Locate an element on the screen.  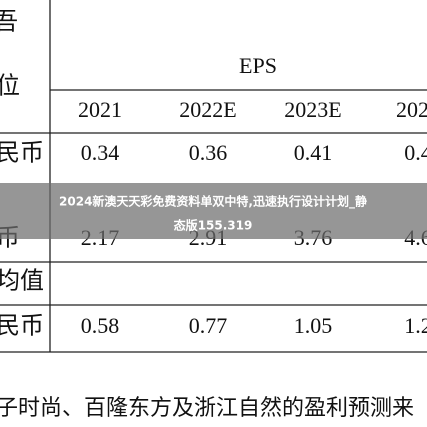
banner-text: 2024新澳天天彩免费资料单双中特,迅速执行设计计划_静 is located at coordinates (213, 202).